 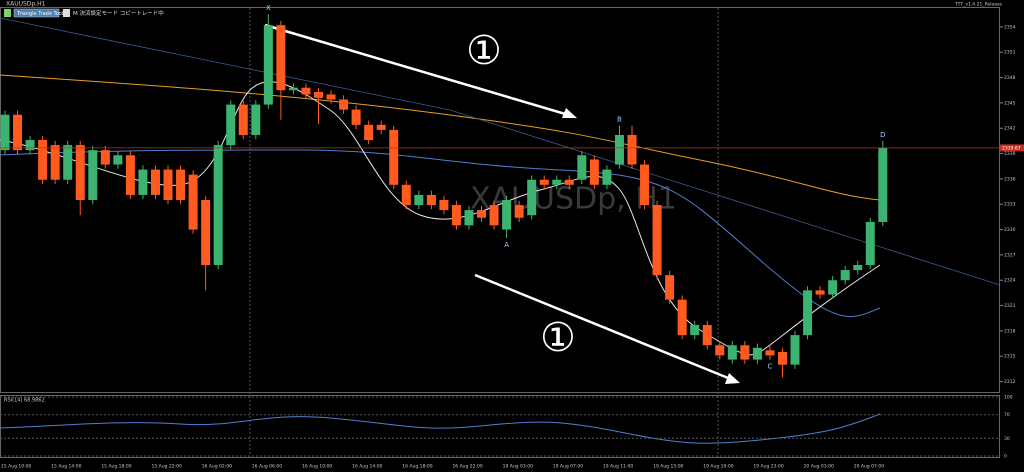 What do you see at coordinates (1010, 331) in the screenshot?
I see `y-tick-label: 2318` at bounding box center [1010, 331].